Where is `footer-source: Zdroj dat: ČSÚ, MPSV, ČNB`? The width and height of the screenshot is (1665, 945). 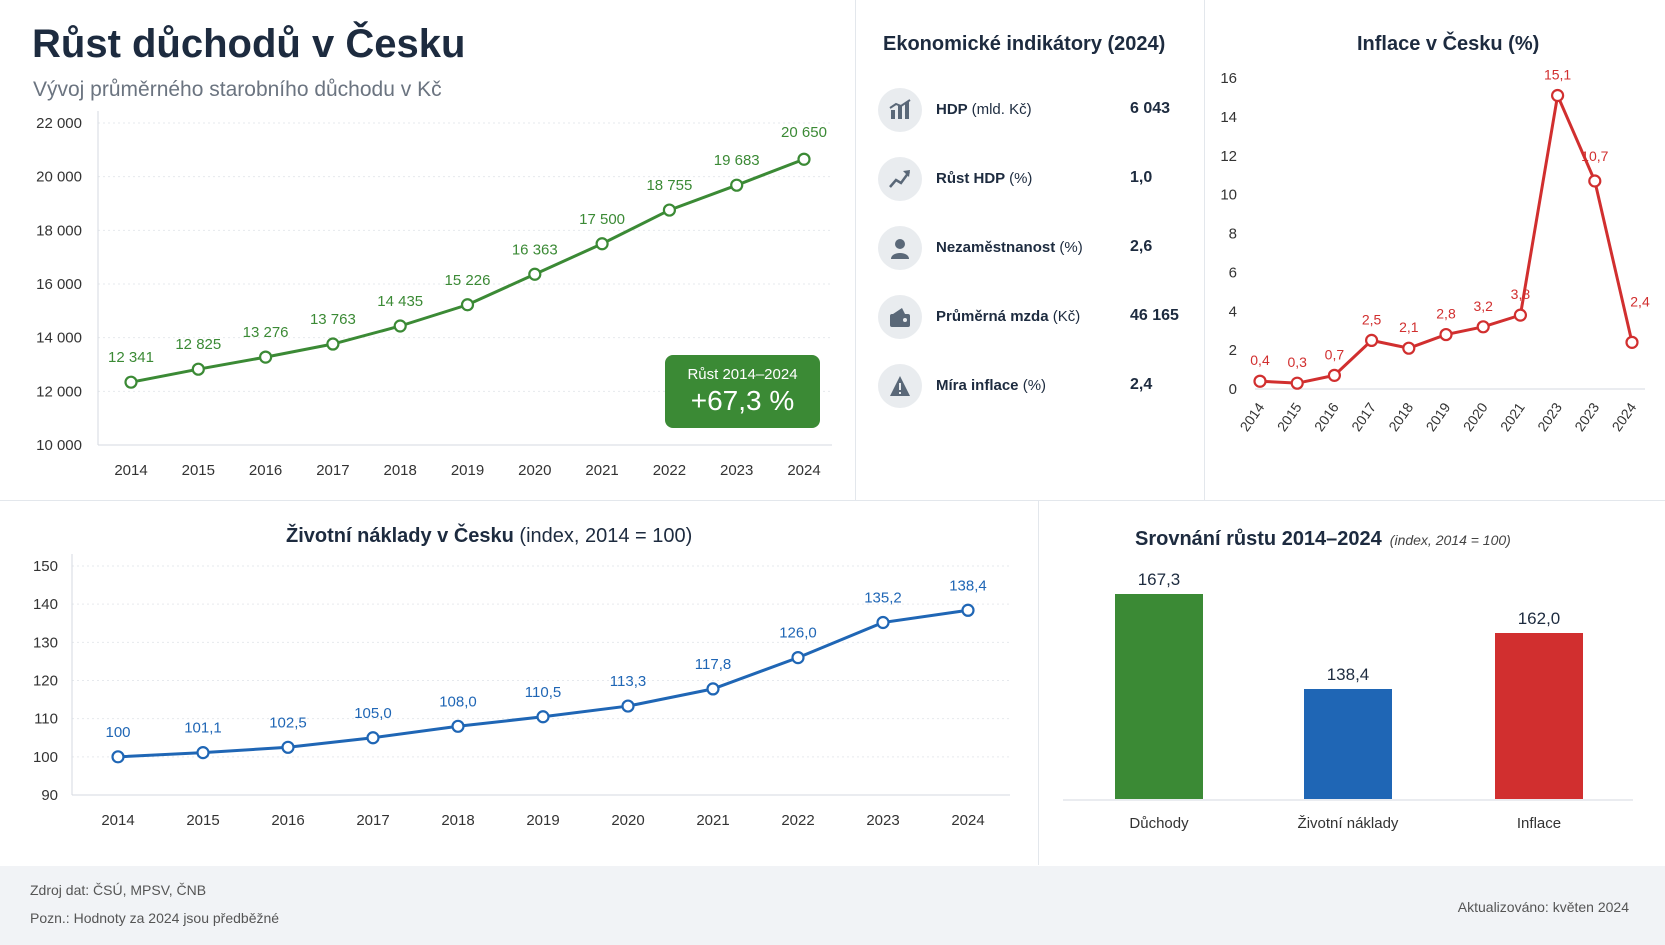 footer-source: Zdroj dat: ČSÚ, MPSV, ČNB is located at coordinates (118, 890).